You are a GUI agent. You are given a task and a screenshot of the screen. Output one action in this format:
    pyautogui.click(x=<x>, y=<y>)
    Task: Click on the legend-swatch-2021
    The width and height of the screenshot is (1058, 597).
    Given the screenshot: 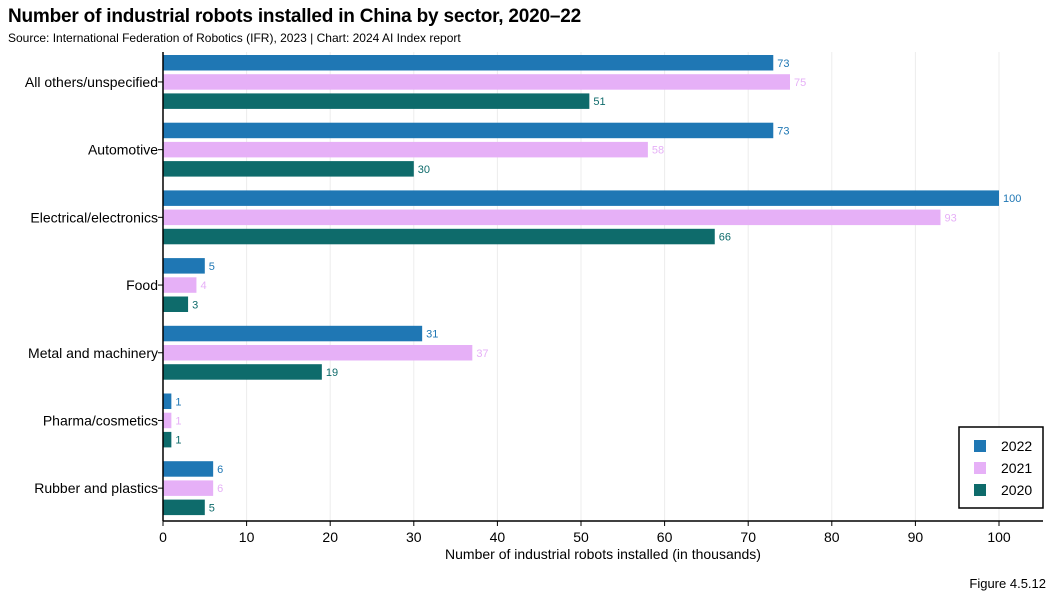 What is the action you would take?
    pyautogui.click(x=980, y=468)
    